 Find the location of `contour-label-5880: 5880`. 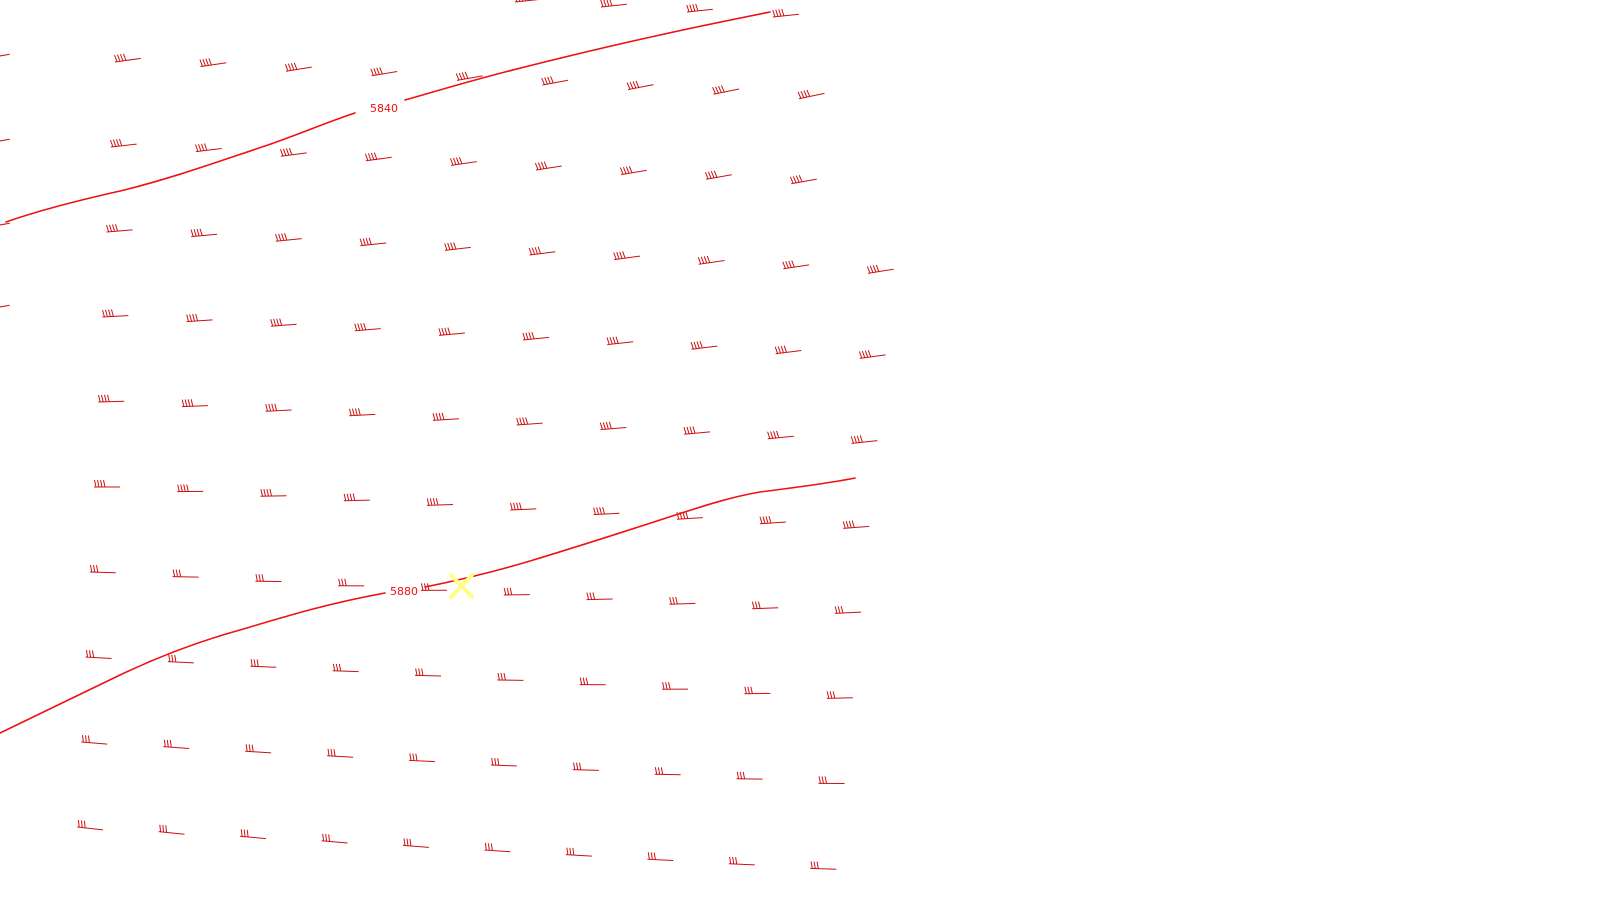

contour-label-5880: 5880 is located at coordinates (404, 591).